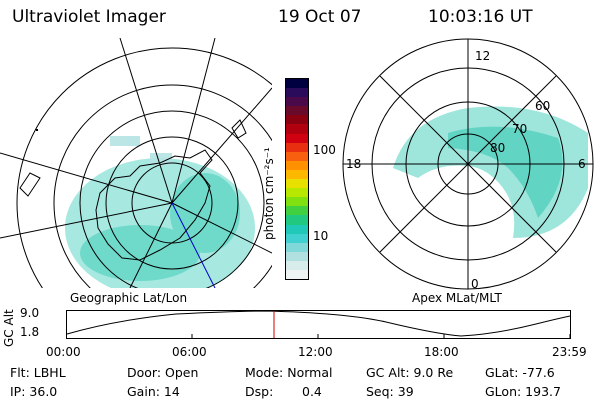 Image resolution: width=600 pixels, height=400 pixels. Describe the element at coordinates (34, 391) in the screenshot. I see `ip-info: IP: 36.0` at that location.